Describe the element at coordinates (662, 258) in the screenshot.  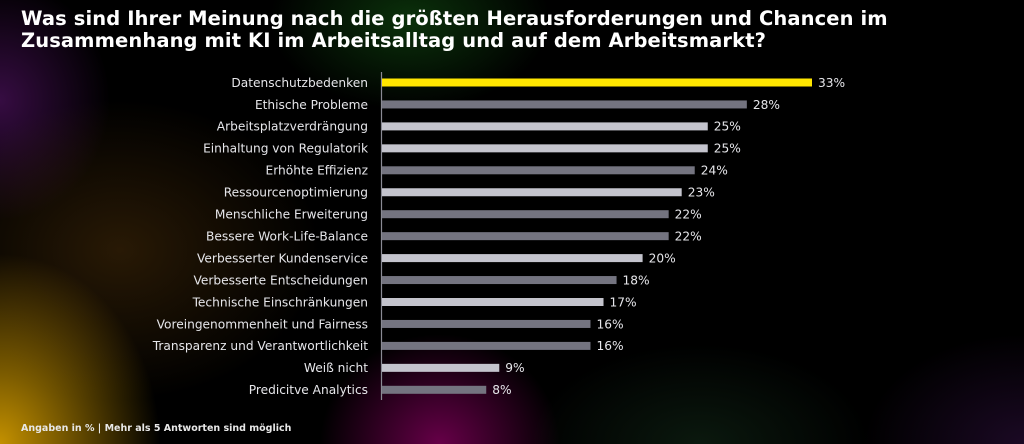
I see `value-label: 20%` at that location.